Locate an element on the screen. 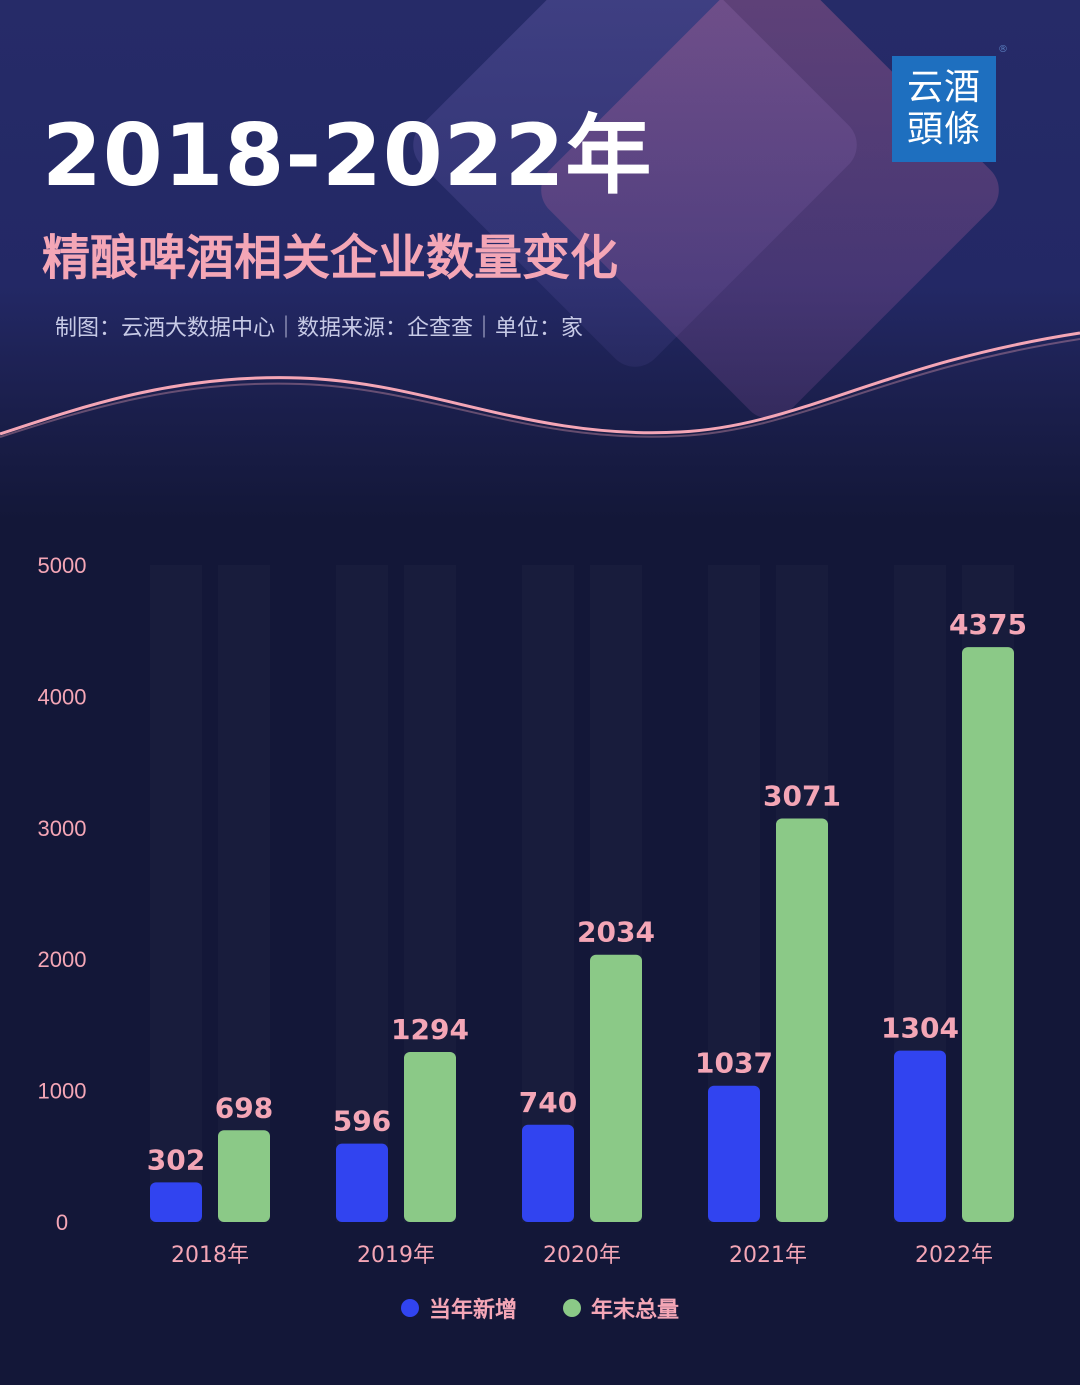  brand-logo: 云酒 頭條 is located at coordinates (944, 109).